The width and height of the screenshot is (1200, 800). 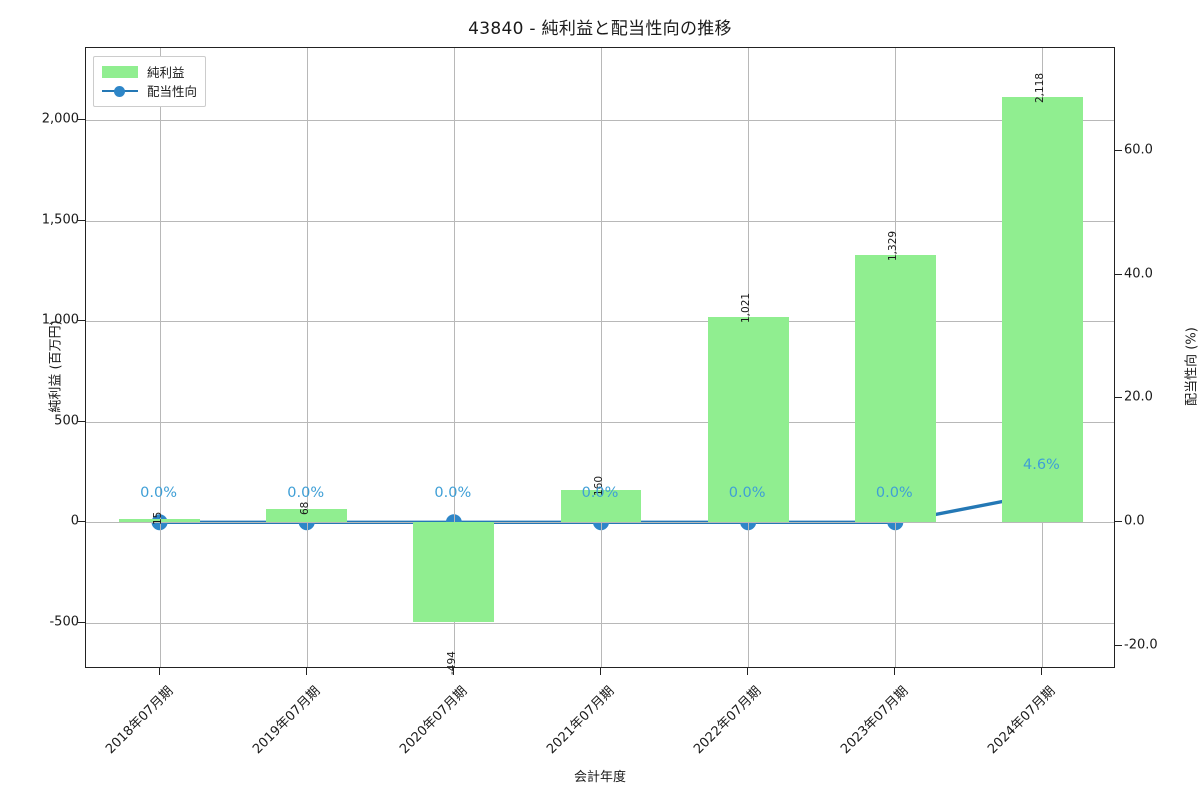 What do you see at coordinates (64, 622) in the screenshot?
I see `y-axis-left-tick: -500` at bounding box center [64, 622].